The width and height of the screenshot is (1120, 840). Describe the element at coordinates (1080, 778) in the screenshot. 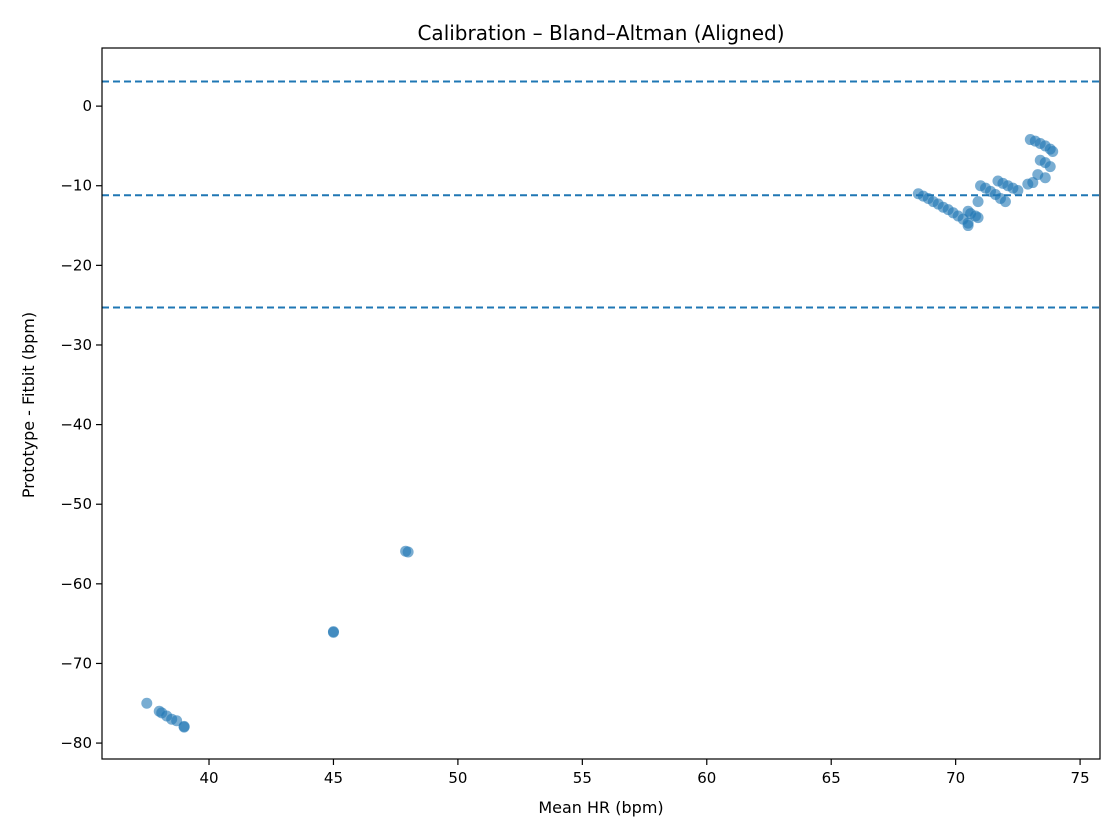

I see `x-tick-label: 75` at that location.